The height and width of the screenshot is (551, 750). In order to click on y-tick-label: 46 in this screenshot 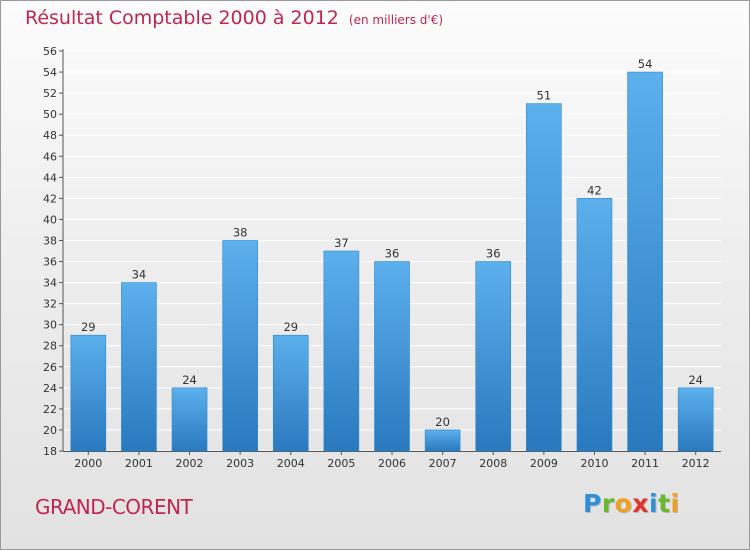, I will do `click(50, 156)`.